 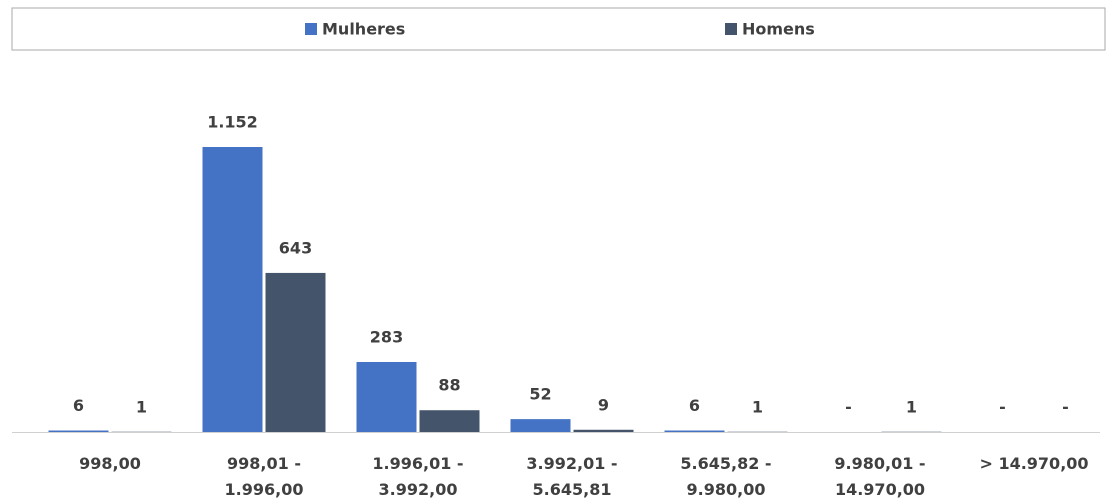 What do you see at coordinates (1034, 463) in the screenshot?
I see `x-tick-label: > 14.970,00` at bounding box center [1034, 463].